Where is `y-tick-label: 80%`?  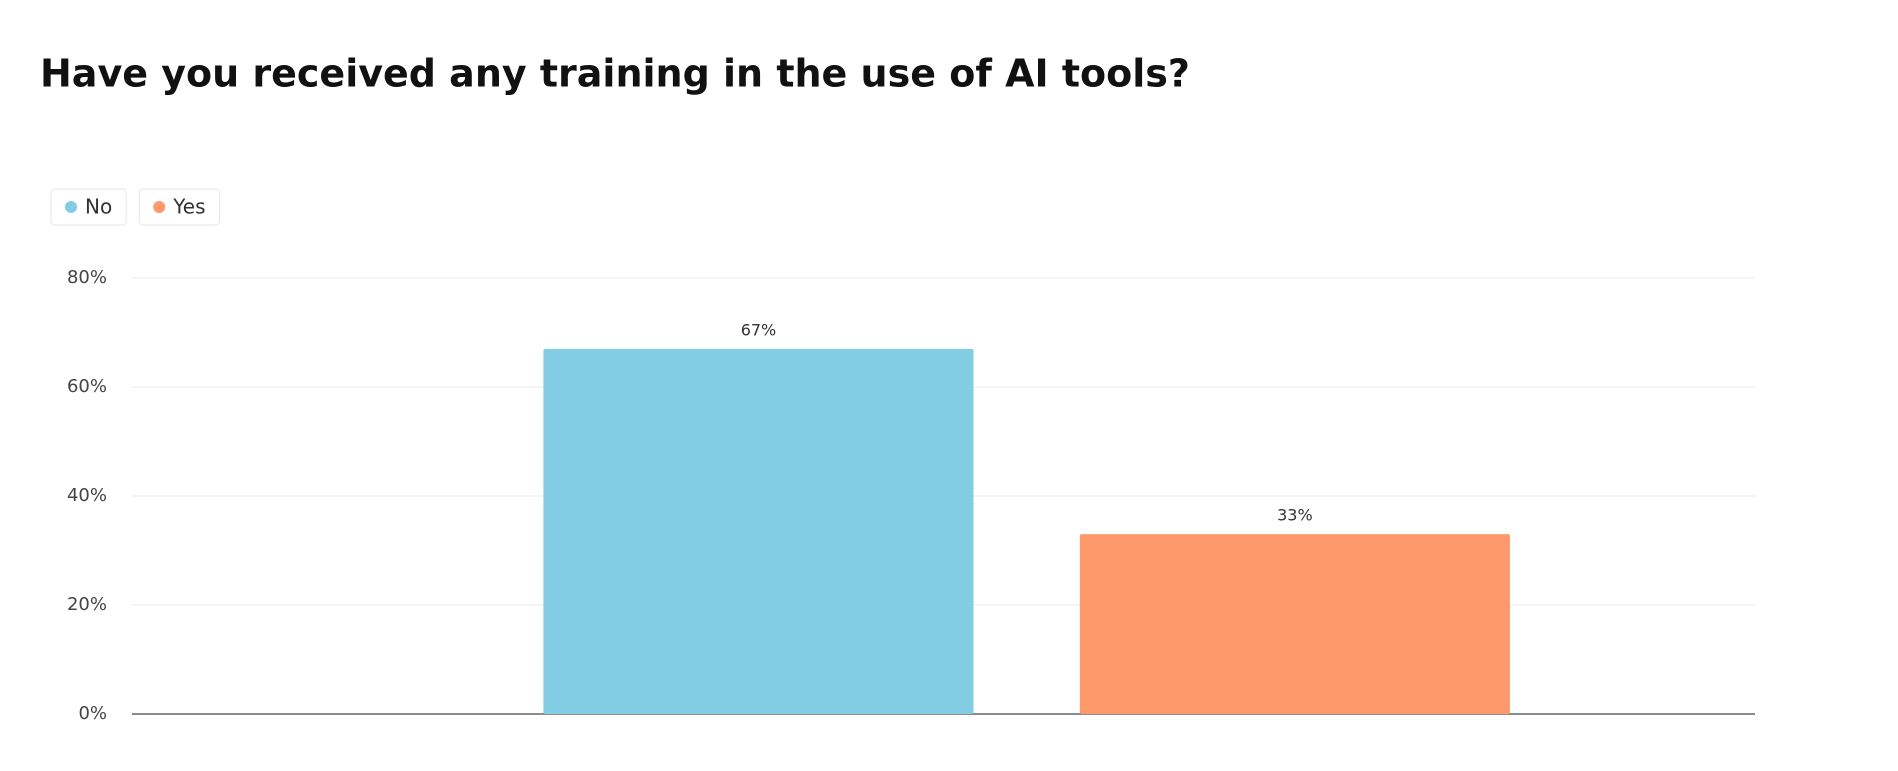 y-tick-label: 80% is located at coordinates (87, 277).